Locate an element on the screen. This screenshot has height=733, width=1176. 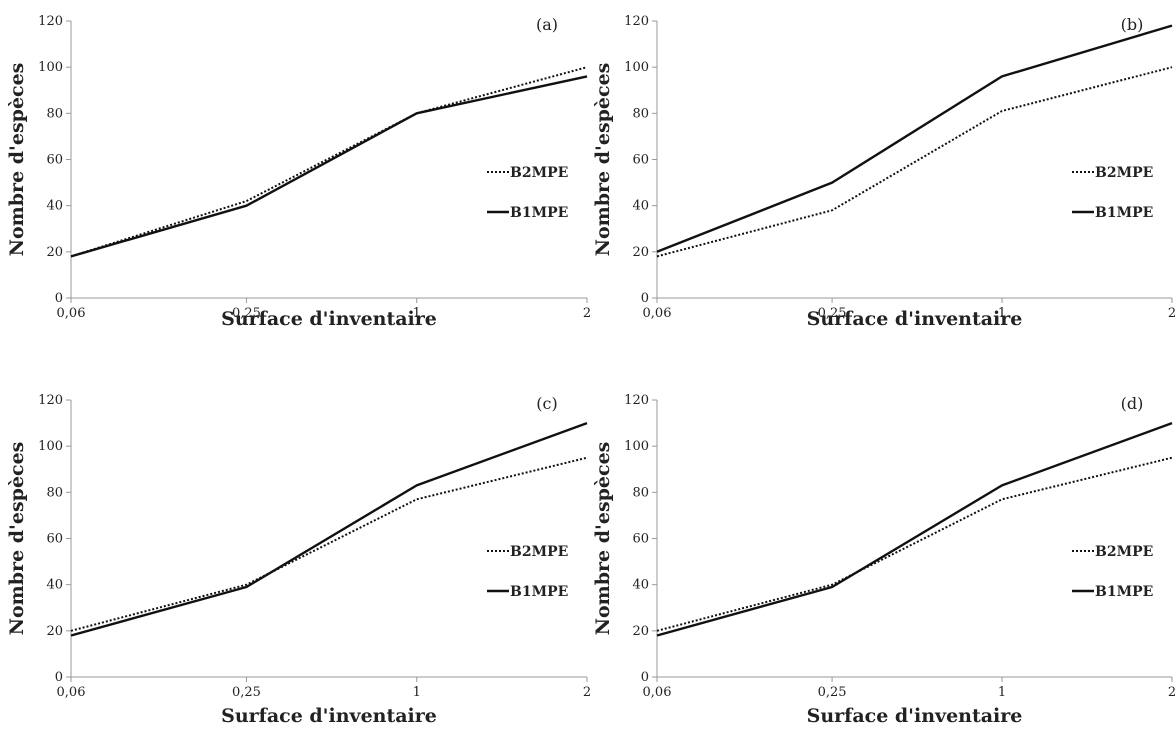
panel-label: (d) is located at coordinates (1132, 403).